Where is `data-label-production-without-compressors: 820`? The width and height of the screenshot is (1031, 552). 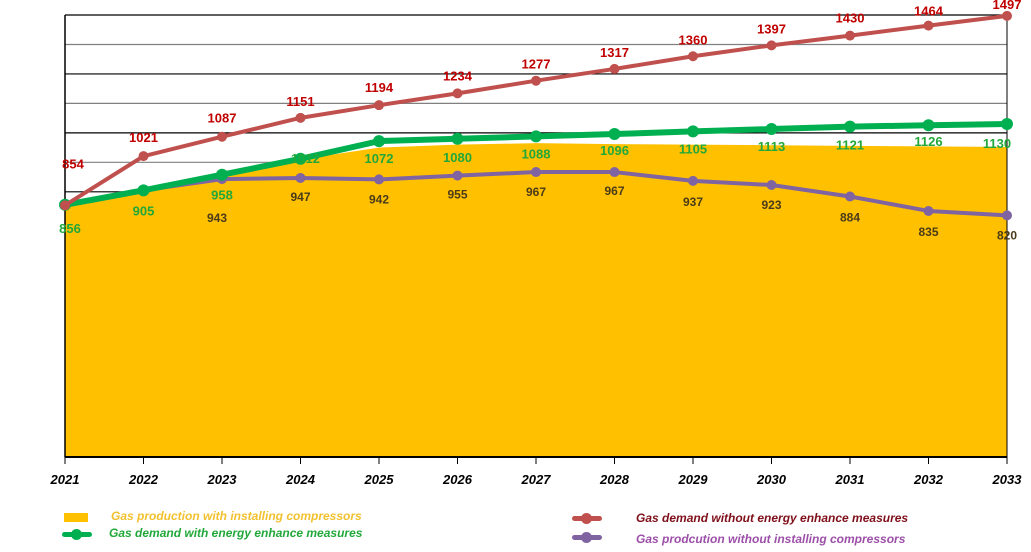
data-label-production-without-compressors: 820 is located at coordinates (1007, 235).